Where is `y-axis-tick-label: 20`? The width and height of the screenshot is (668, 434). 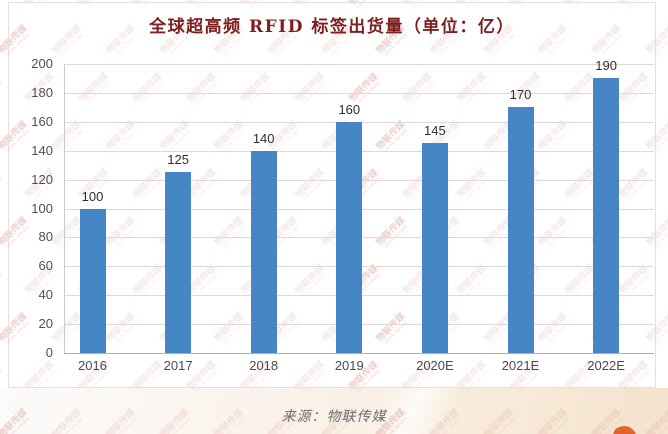
y-axis-tick-label: 20 is located at coordinates (45, 324).